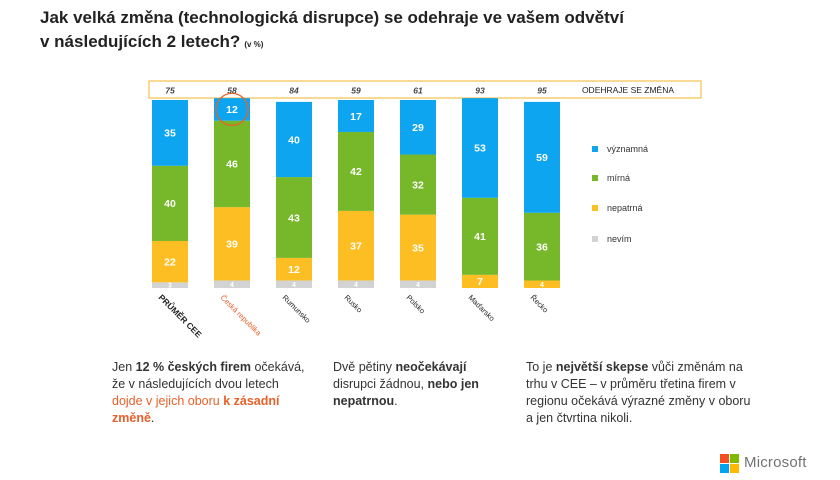 The height and width of the screenshot is (480, 840). What do you see at coordinates (431, 367) in the screenshot?
I see `note2-bold-a: neočekávají` at bounding box center [431, 367].